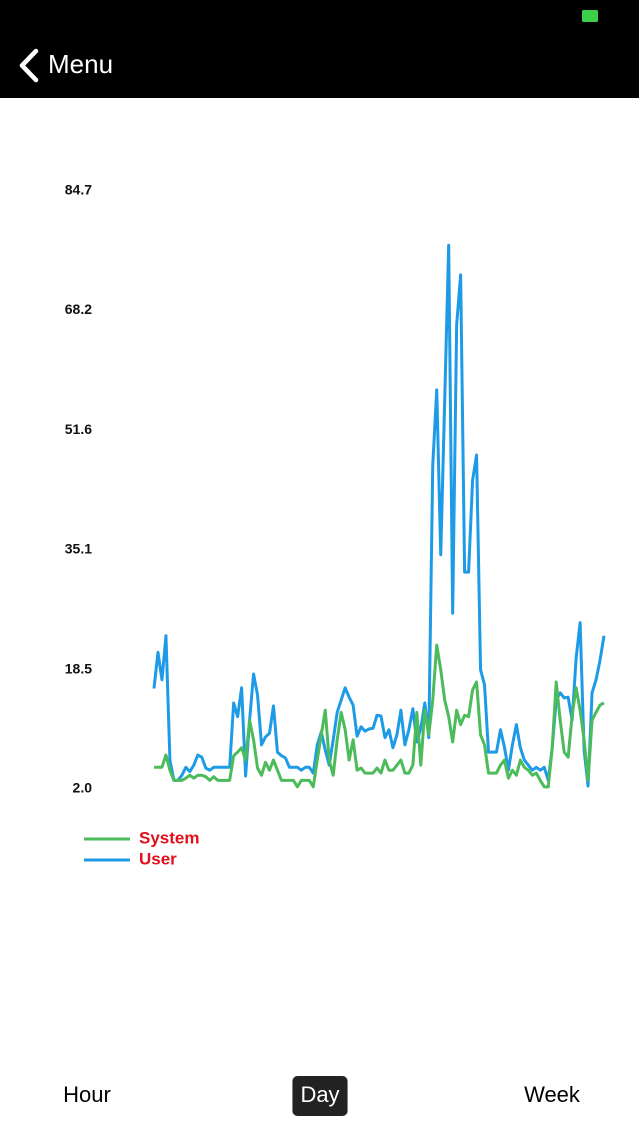 The image size is (639, 1141). I want to click on y-tick-label: 2.0, so click(83, 788).